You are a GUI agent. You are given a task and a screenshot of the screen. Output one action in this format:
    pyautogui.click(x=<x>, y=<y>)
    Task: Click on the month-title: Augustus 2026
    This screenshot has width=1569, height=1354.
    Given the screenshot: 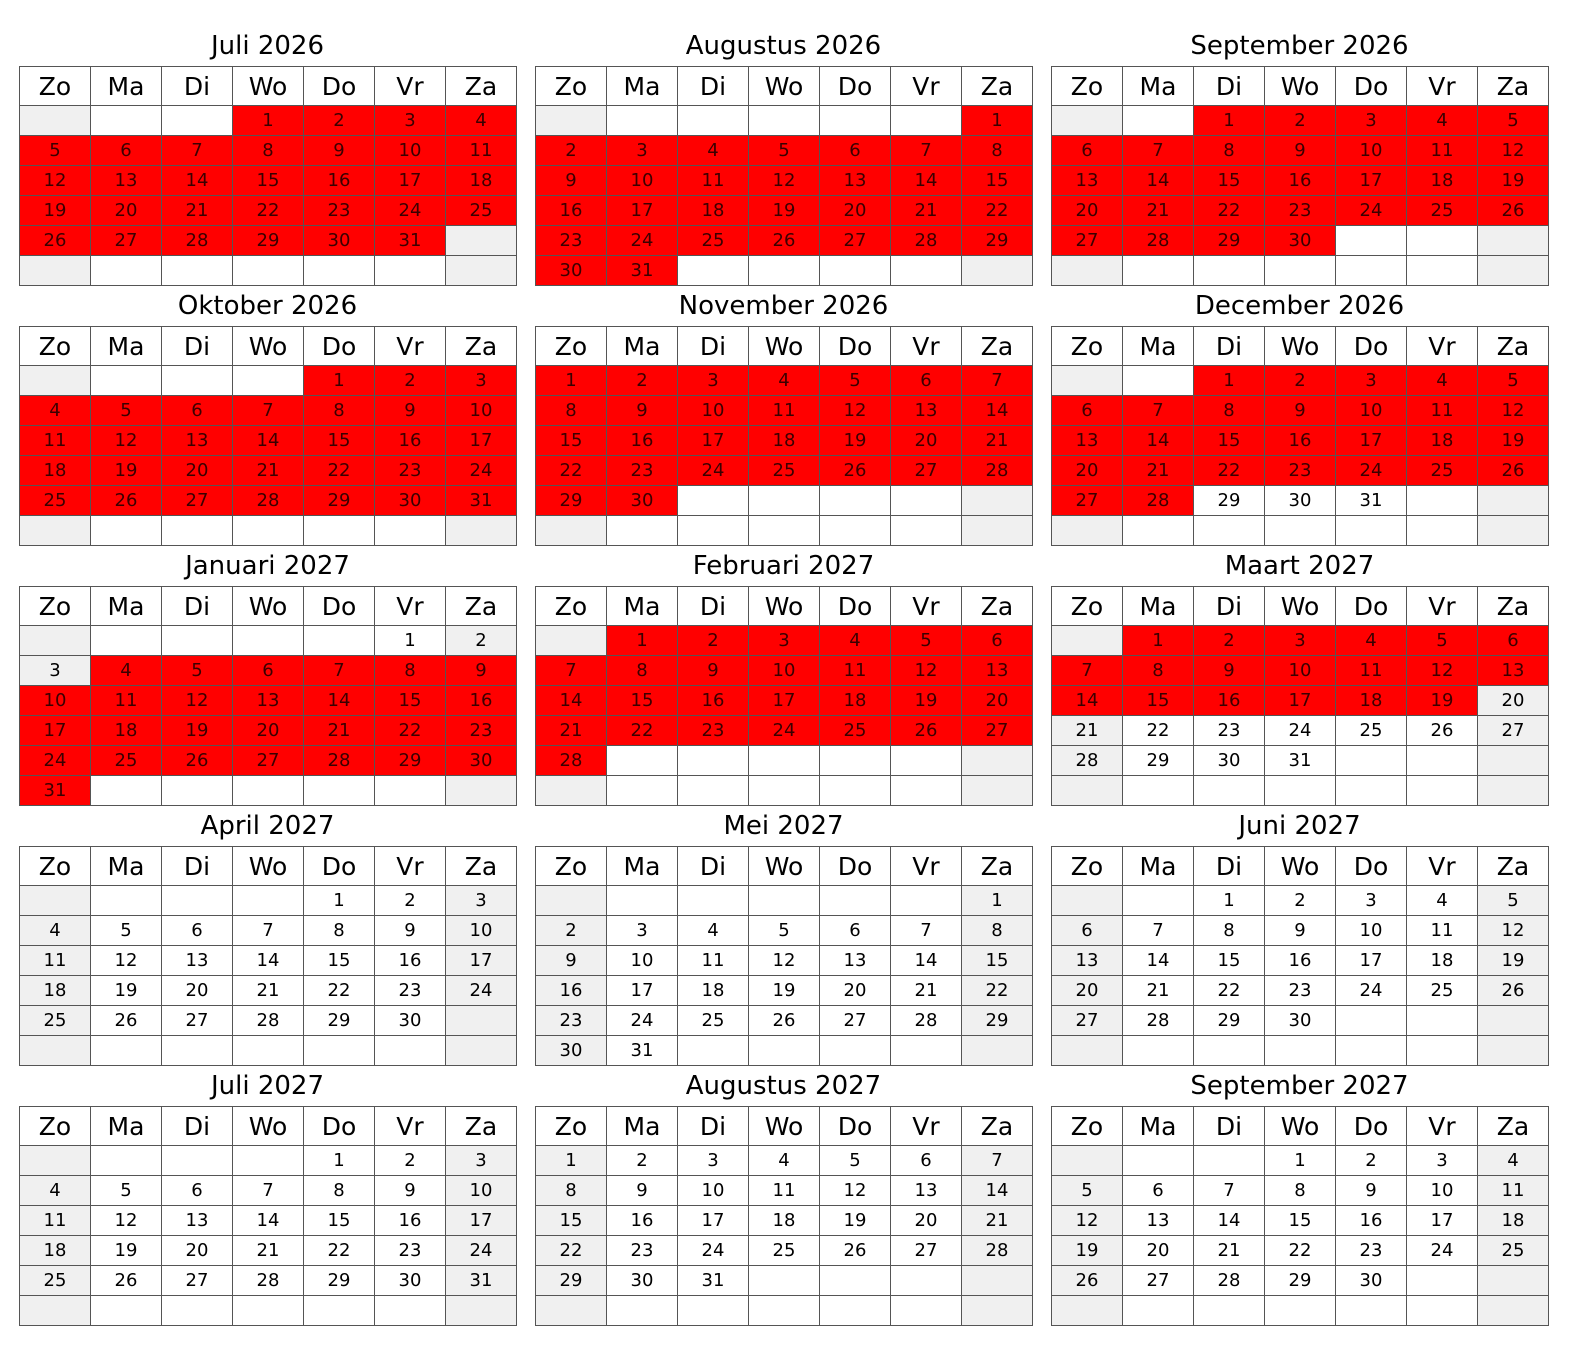 What is the action you would take?
    pyautogui.click(x=783, y=46)
    